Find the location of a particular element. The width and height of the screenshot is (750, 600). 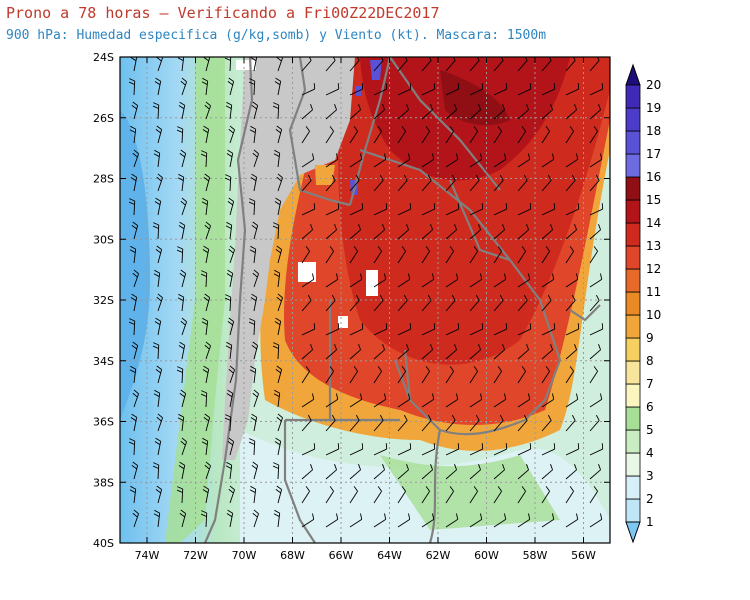

moisture-peak is located at coordinates (475, 98).